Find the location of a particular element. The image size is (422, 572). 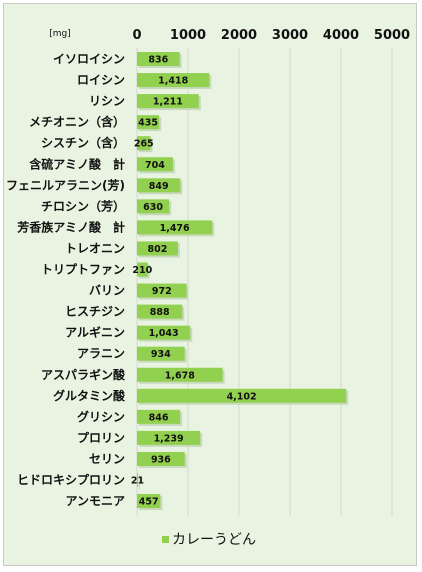

data-label: 972 is located at coordinates (162, 291).